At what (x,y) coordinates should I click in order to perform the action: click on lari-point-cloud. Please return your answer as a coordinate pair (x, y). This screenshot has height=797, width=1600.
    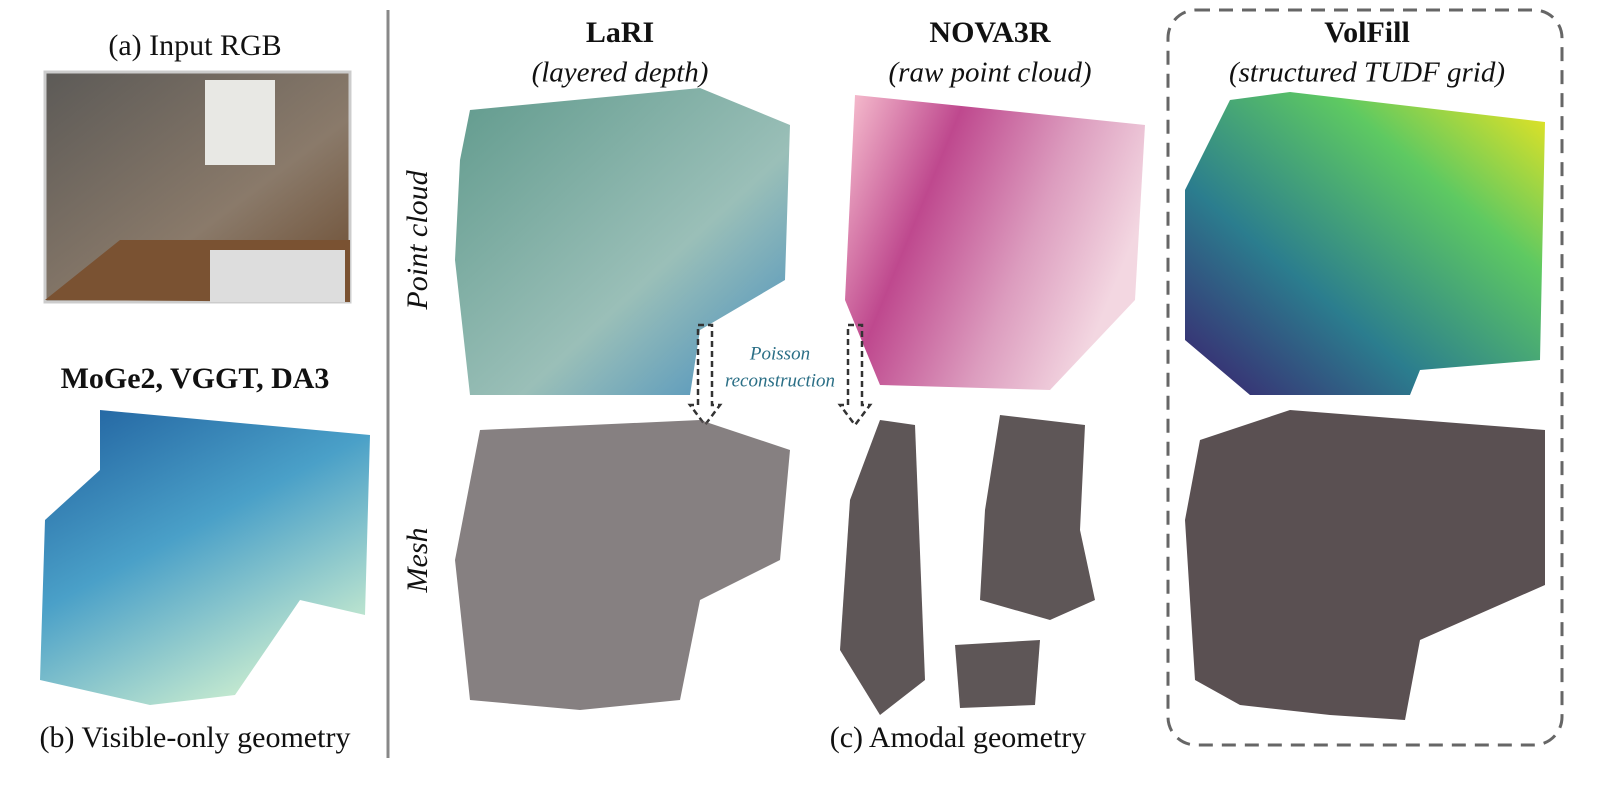
    Looking at the image, I should click on (622, 241).